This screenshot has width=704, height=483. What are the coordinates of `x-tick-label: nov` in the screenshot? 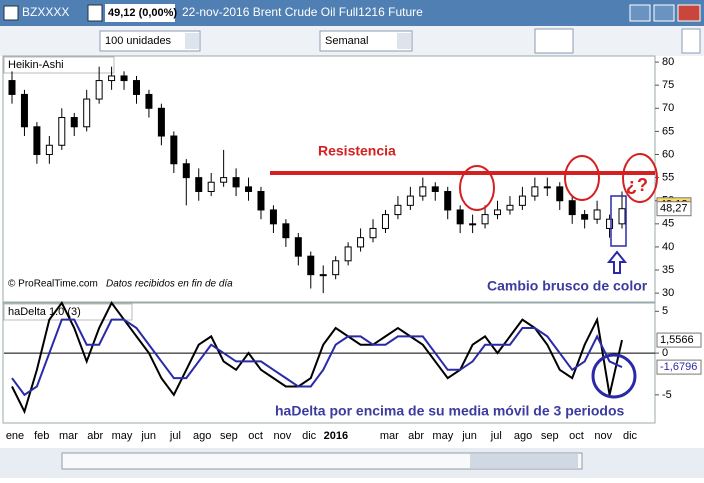 It's located at (603, 436).